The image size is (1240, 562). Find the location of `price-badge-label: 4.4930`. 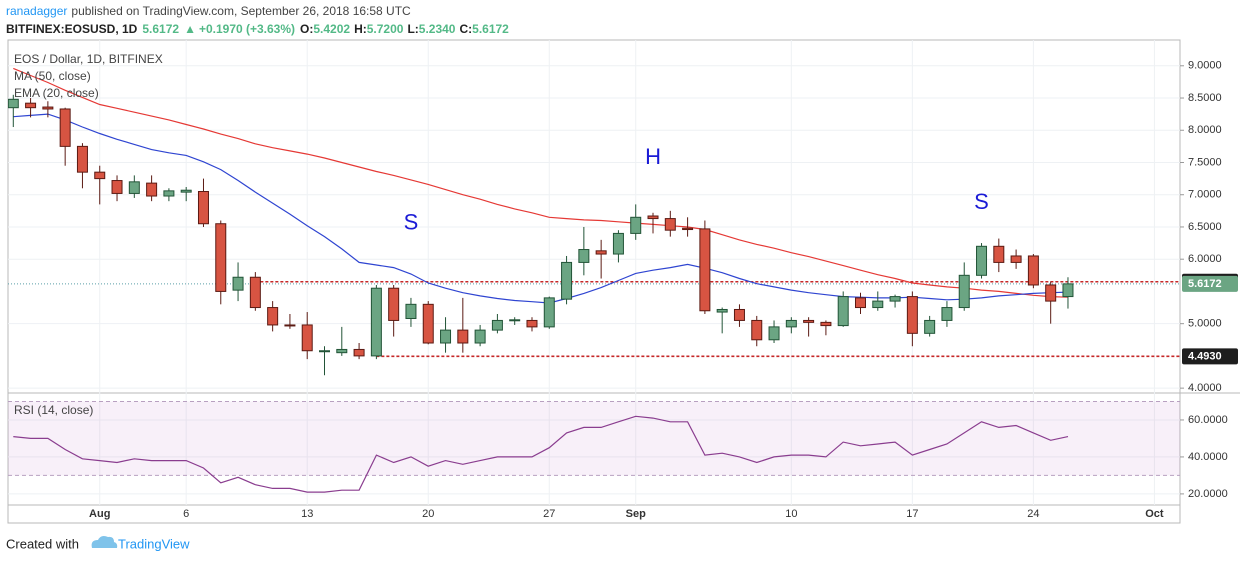

price-badge-label: 4.4930 is located at coordinates (1205, 356).